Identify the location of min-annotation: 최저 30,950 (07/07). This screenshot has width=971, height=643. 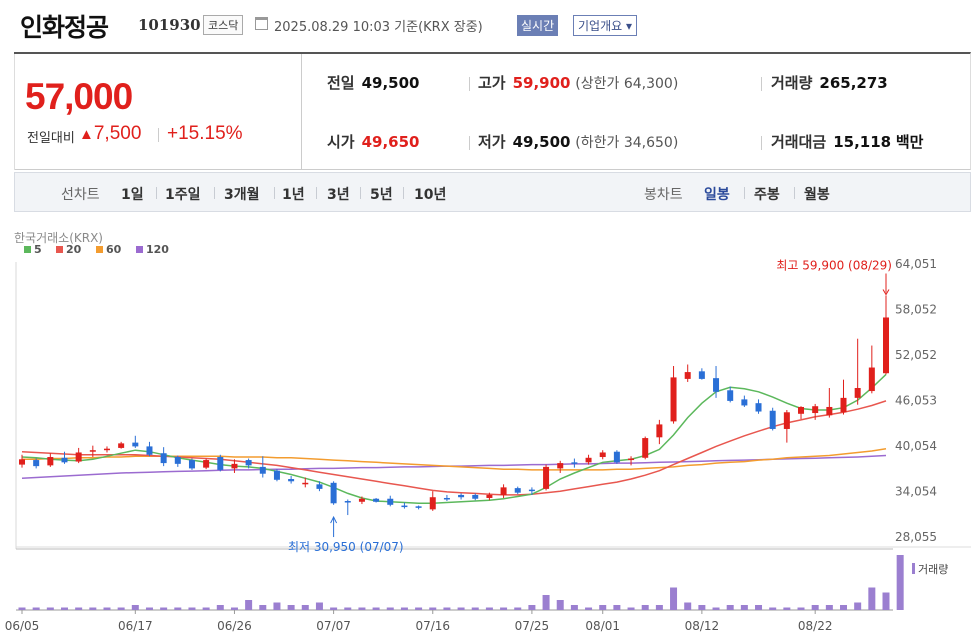
(346, 547).